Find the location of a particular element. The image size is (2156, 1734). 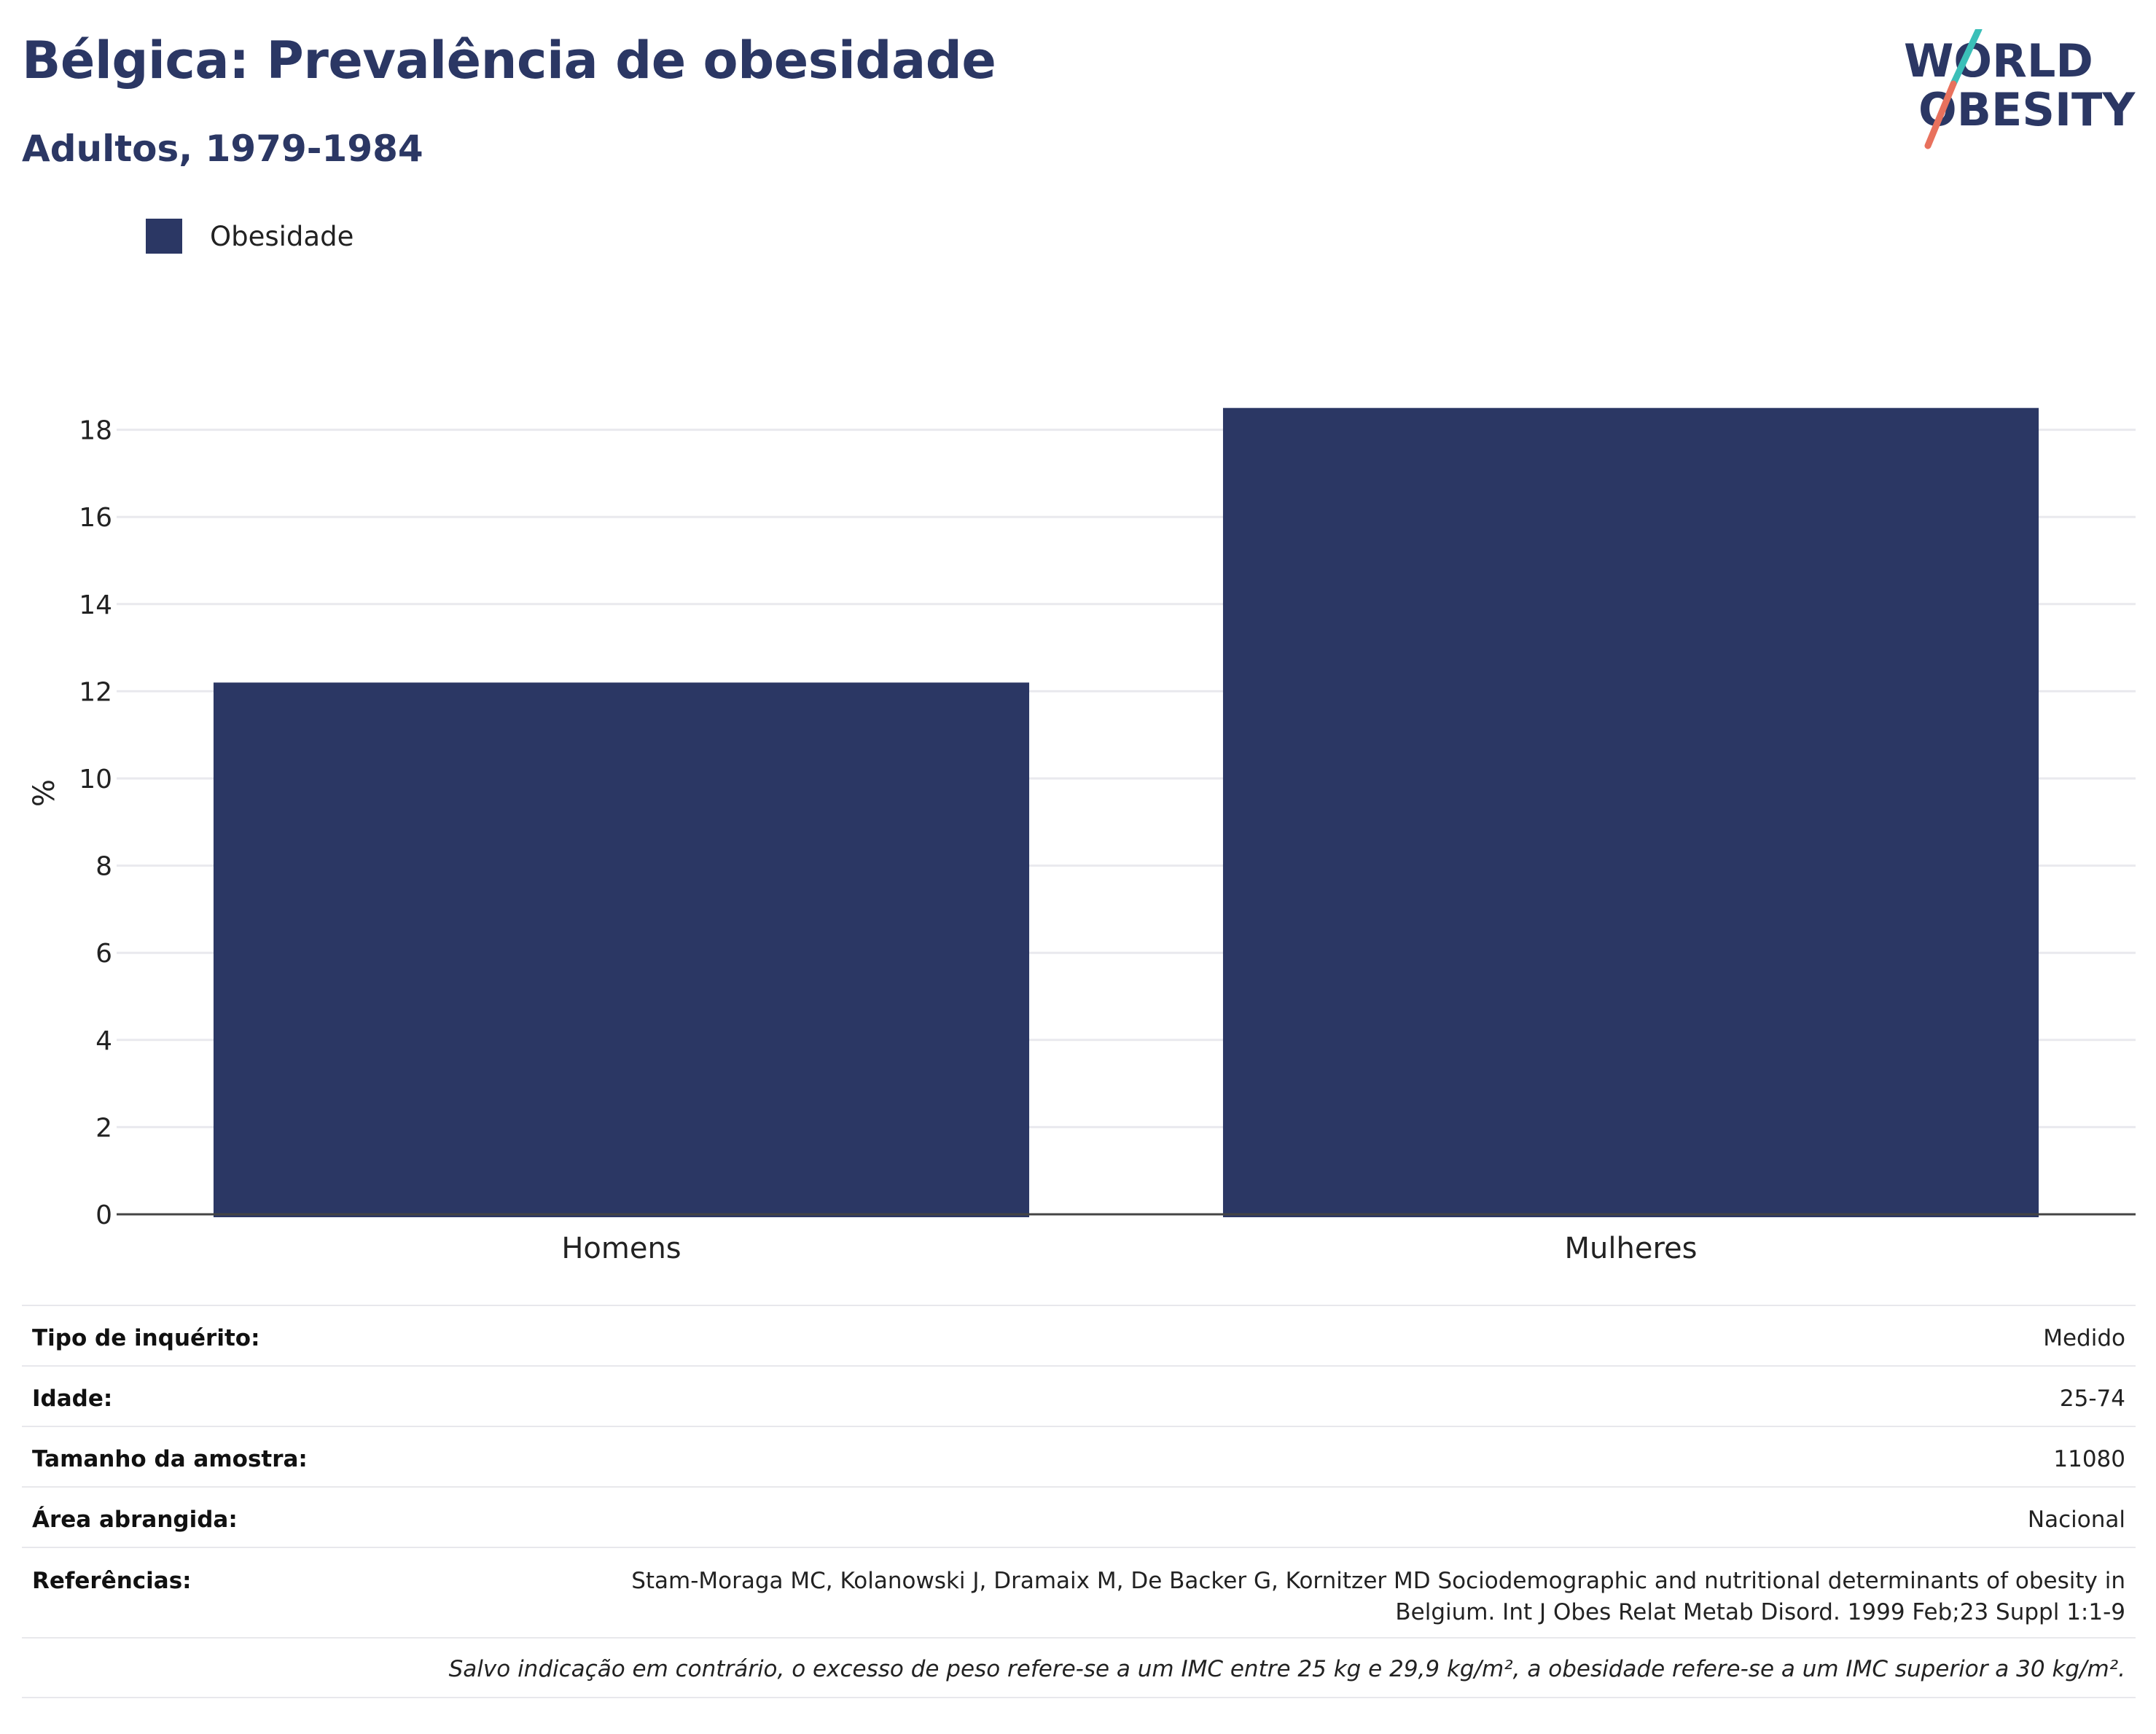

info-value: Medido is located at coordinates (1342, 1335).